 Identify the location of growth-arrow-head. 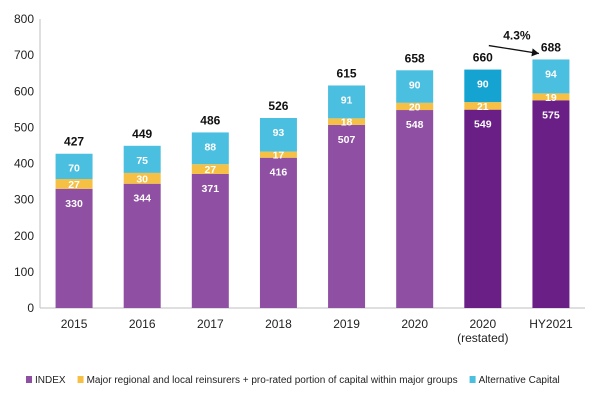
(535, 52).